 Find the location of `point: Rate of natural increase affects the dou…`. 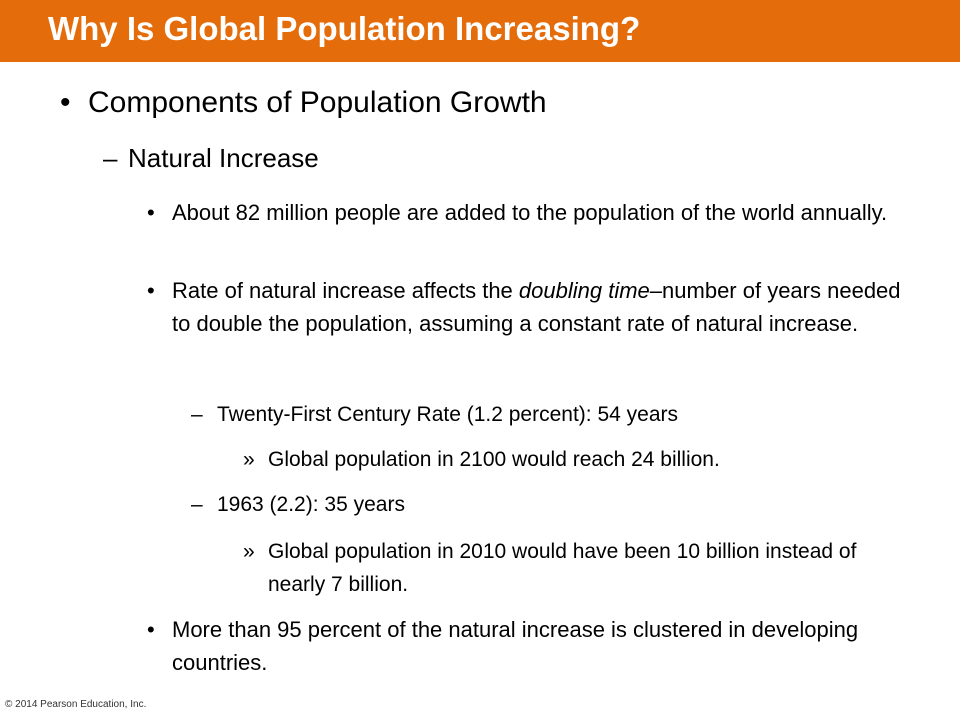

point: Rate of natural increase affects the dou… is located at coordinates (529, 307).